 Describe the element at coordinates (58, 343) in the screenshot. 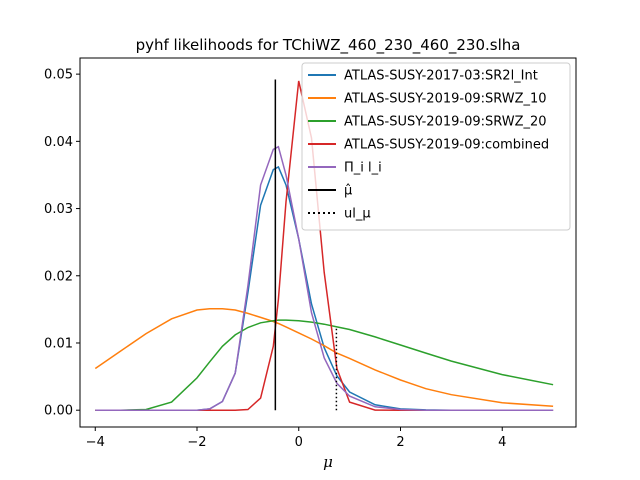

I see `y-tick-label: 0.01` at that location.